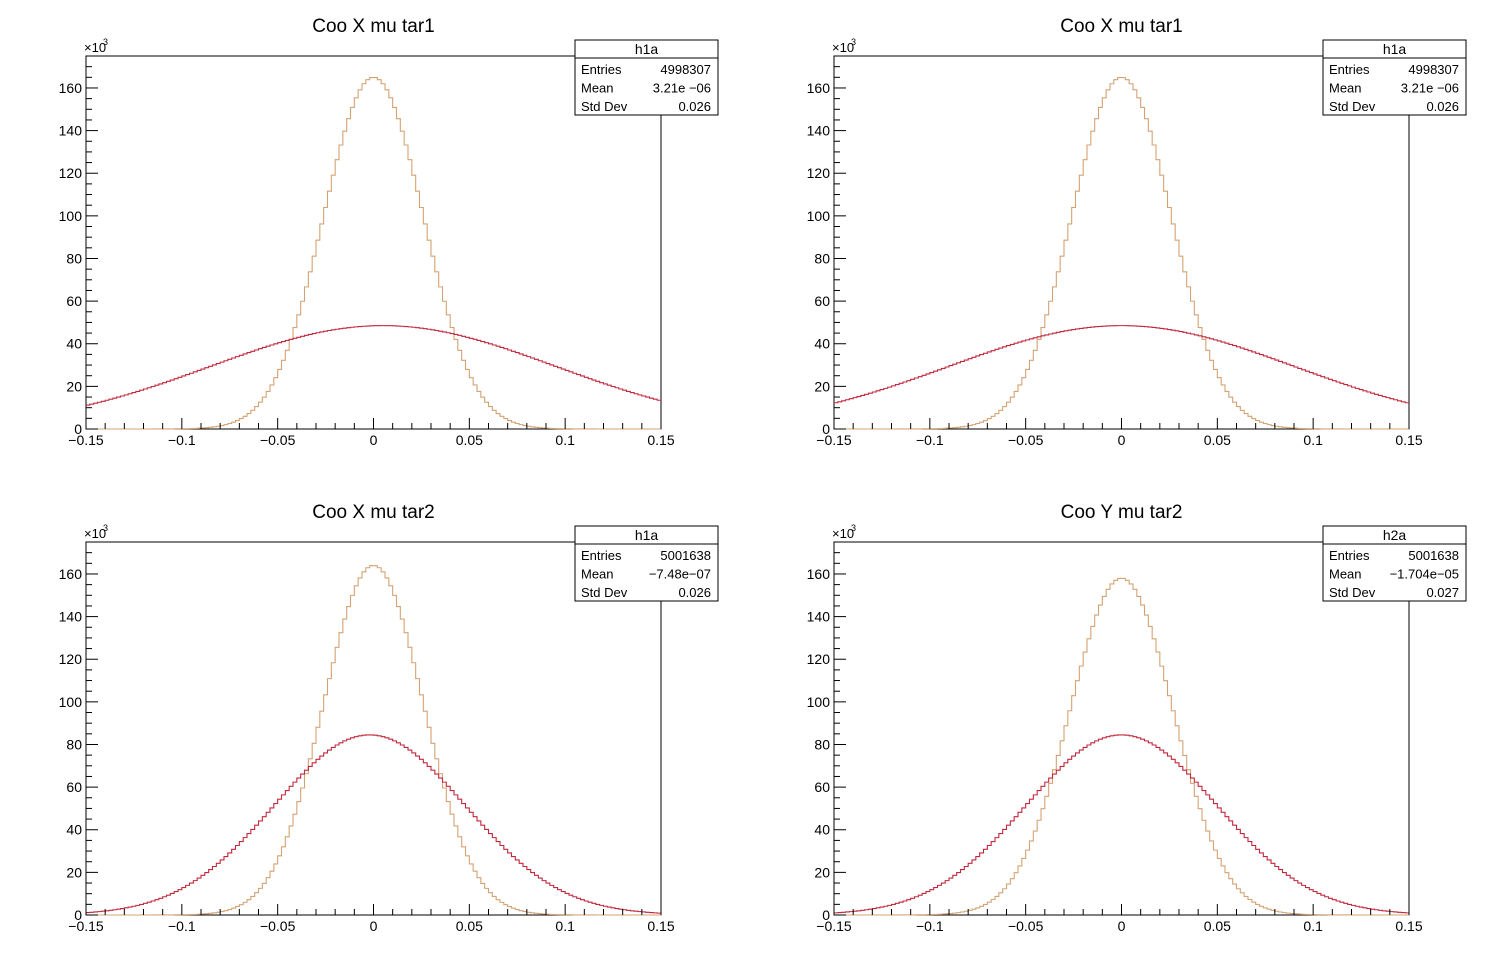  What do you see at coordinates (680, 574) in the screenshot?
I see `stats-row-value: −7.48e−07` at bounding box center [680, 574].